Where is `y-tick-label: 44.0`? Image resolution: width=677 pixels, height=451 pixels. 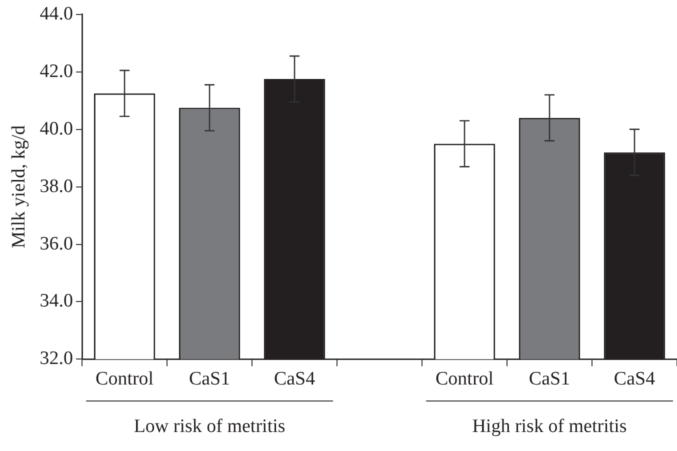
y-tick-label: 44.0 is located at coordinates (57, 13).